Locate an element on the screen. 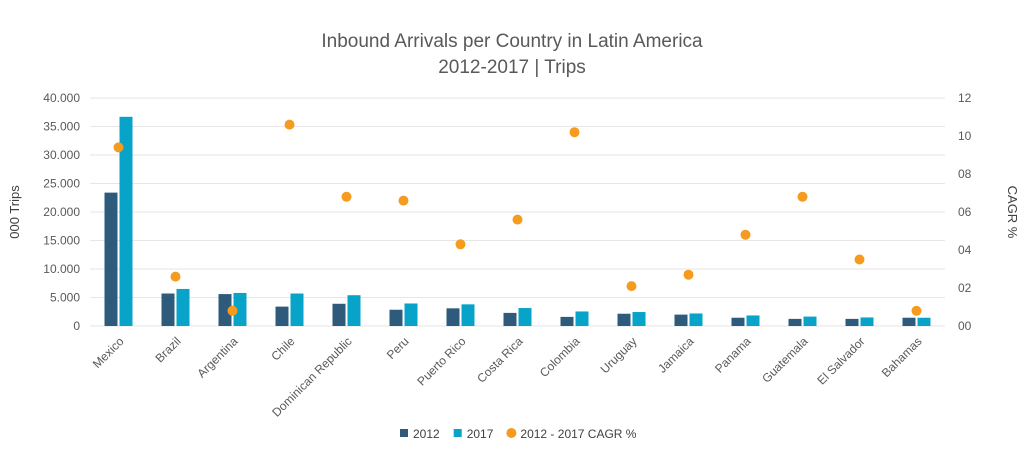 This screenshot has width=1024, height=456. cagr-point-mexico is located at coordinates (118, 147).